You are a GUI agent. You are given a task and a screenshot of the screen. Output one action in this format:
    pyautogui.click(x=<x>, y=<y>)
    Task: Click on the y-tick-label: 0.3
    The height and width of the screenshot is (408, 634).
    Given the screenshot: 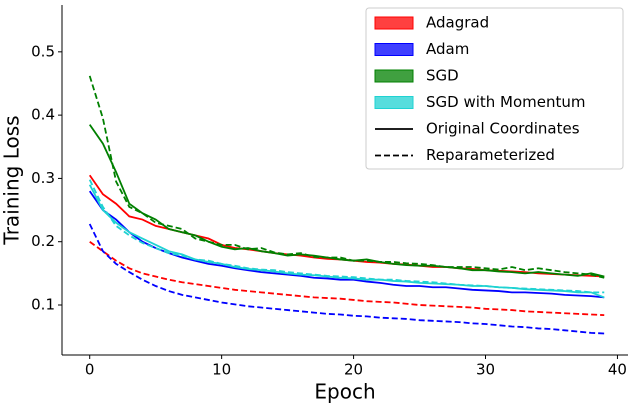 What is the action you would take?
    pyautogui.click(x=43, y=178)
    